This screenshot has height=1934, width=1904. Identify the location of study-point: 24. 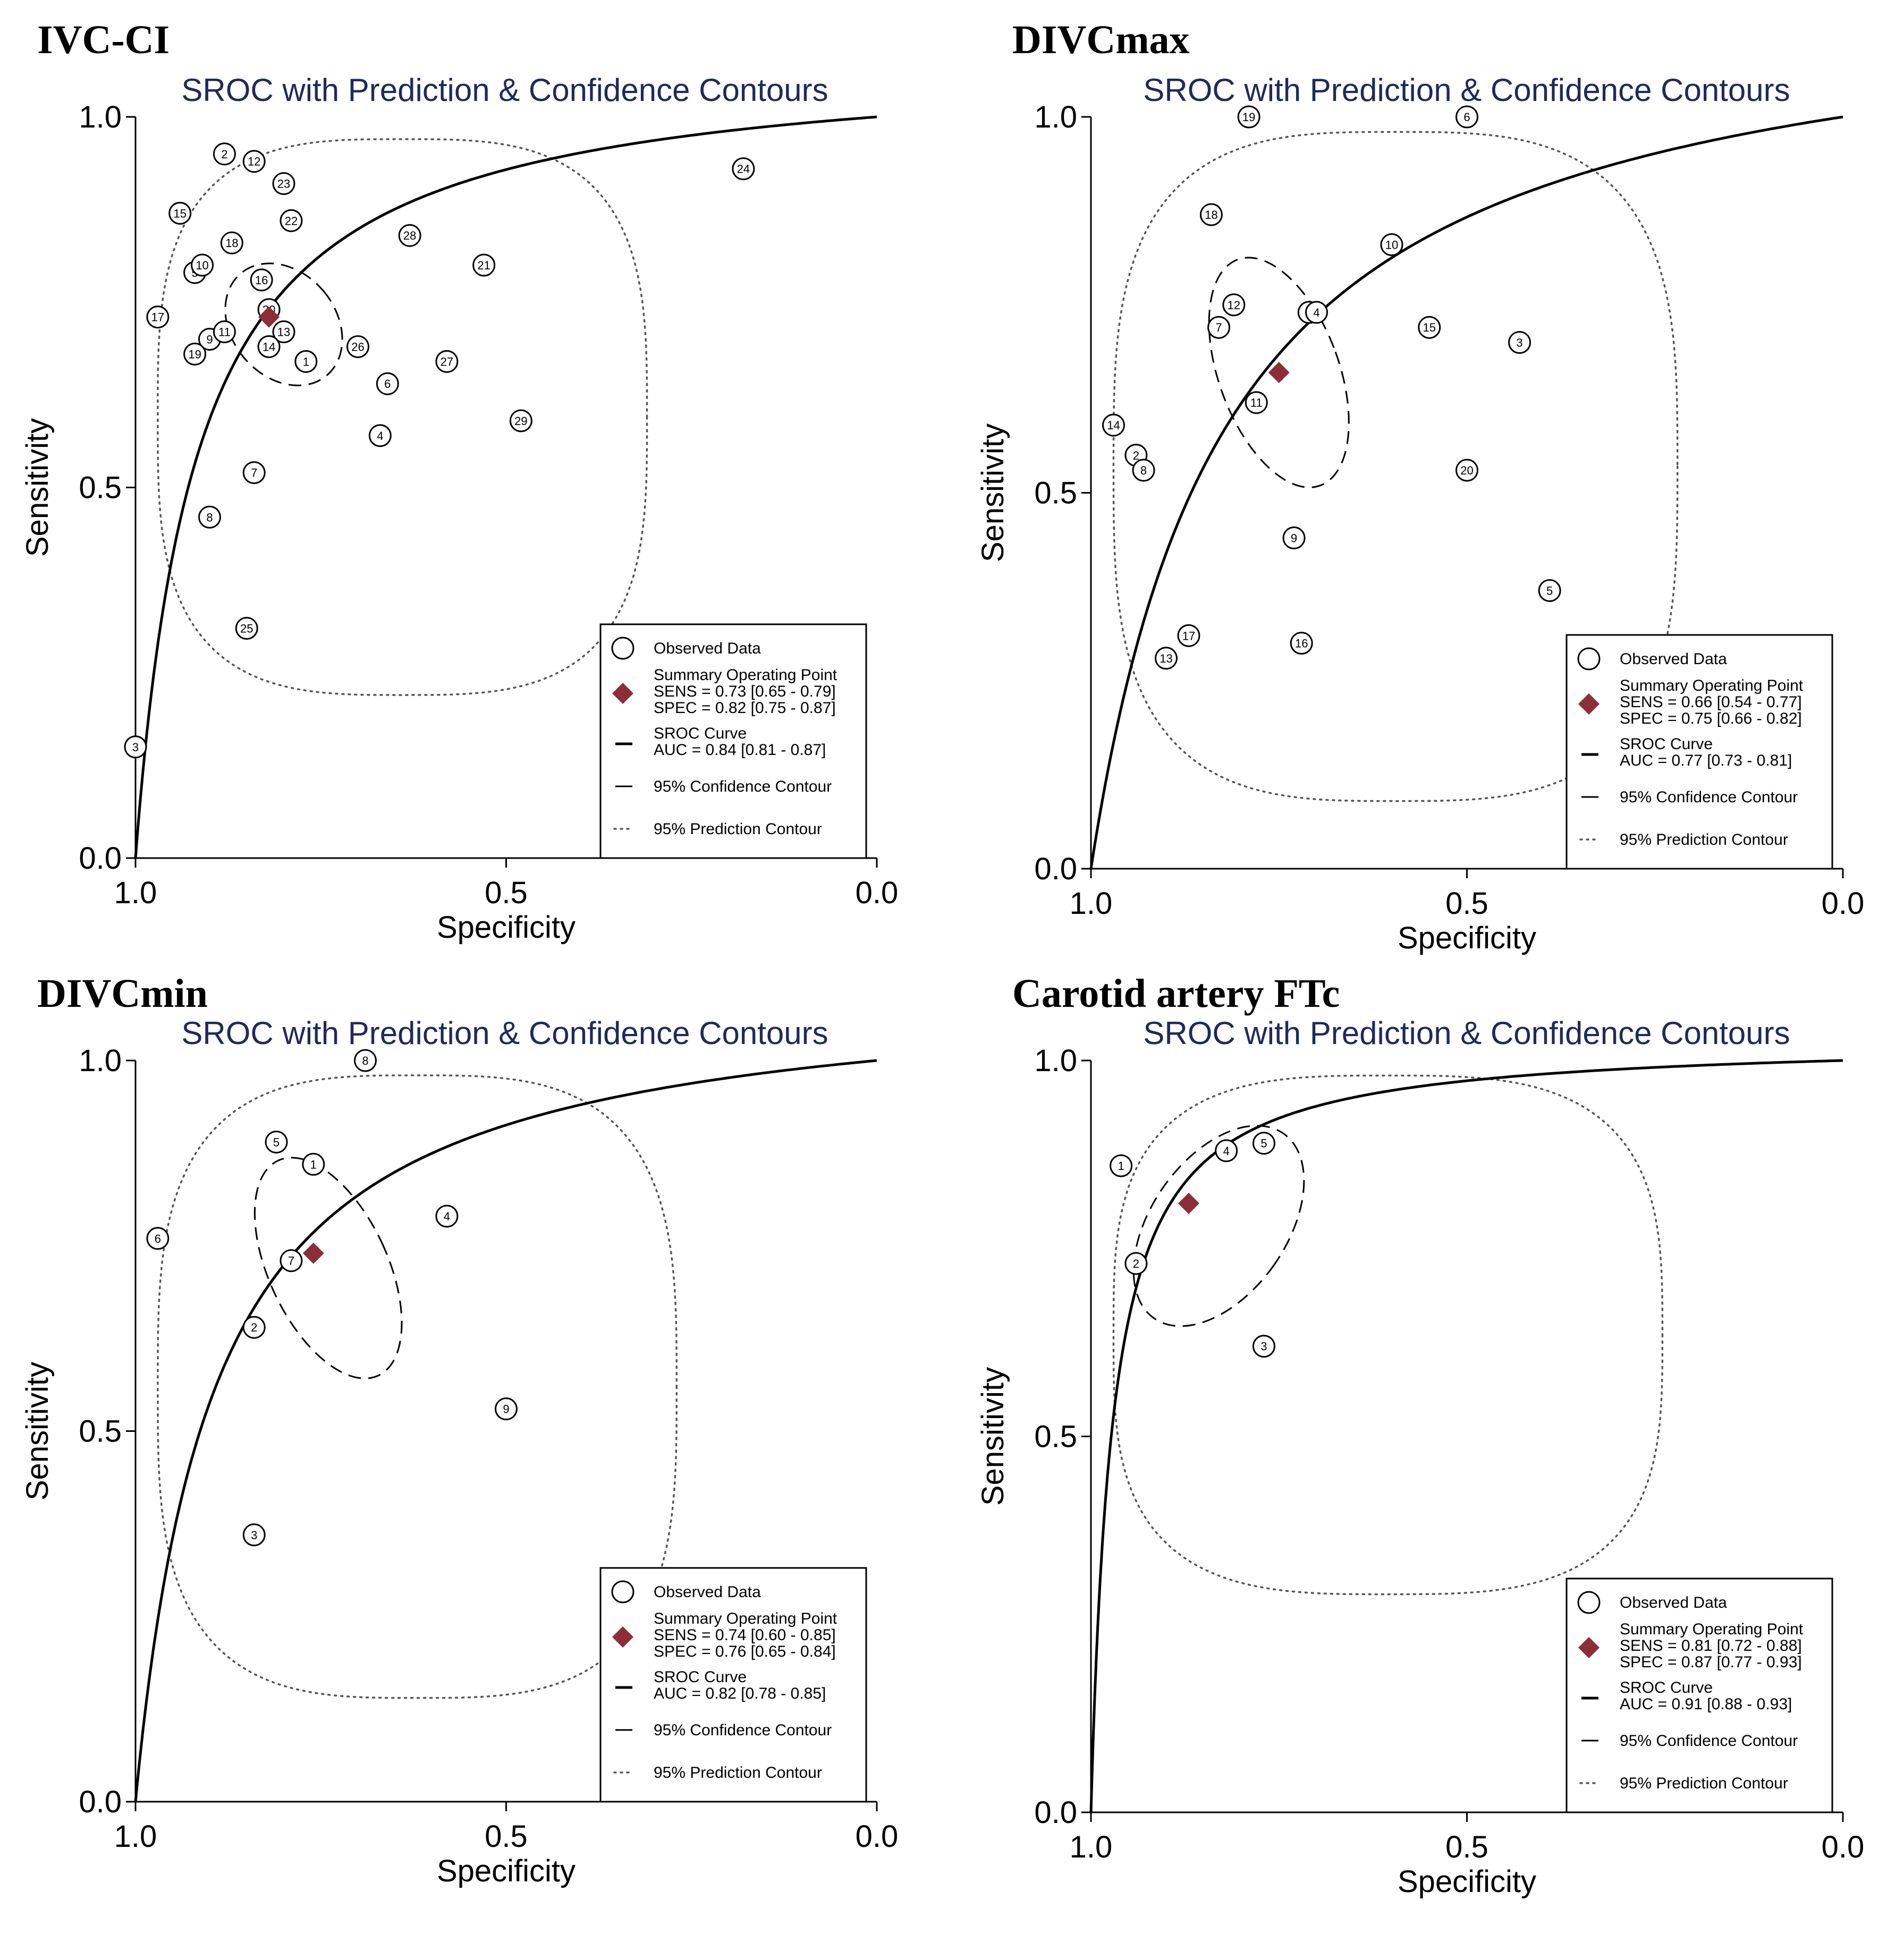
(743, 169).